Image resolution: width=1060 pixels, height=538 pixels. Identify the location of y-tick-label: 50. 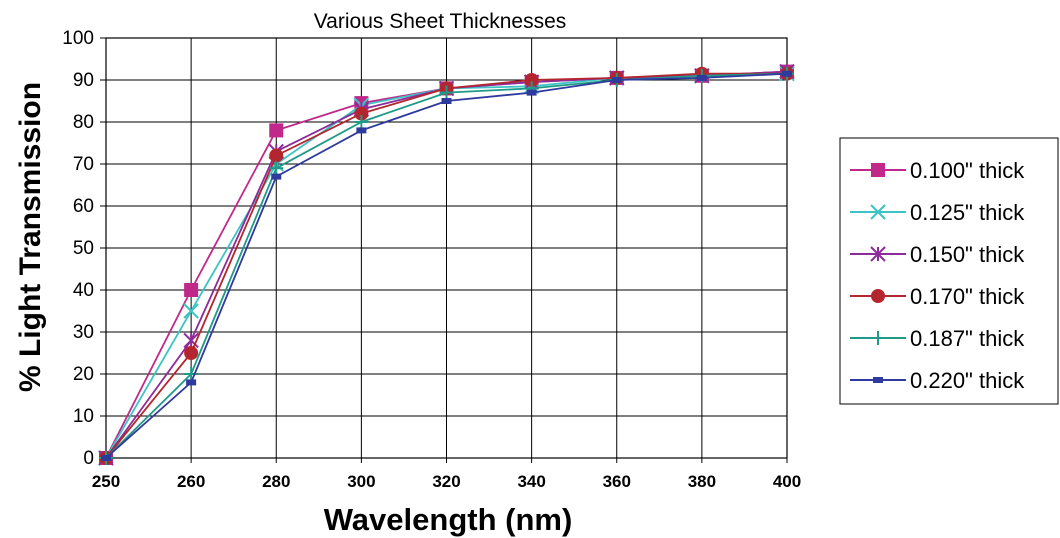
(83, 248).